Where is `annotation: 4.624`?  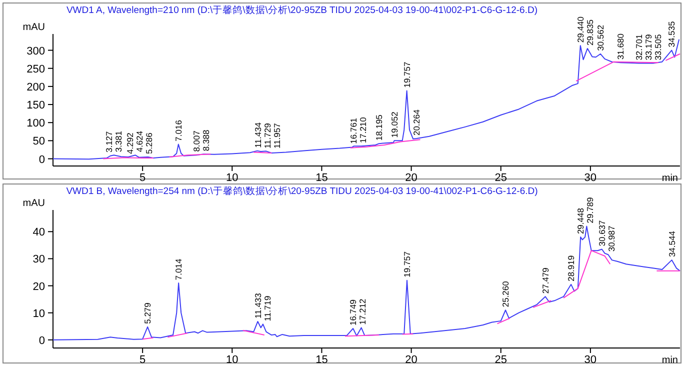
annotation: 4.624 is located at coordinates (139, 141).